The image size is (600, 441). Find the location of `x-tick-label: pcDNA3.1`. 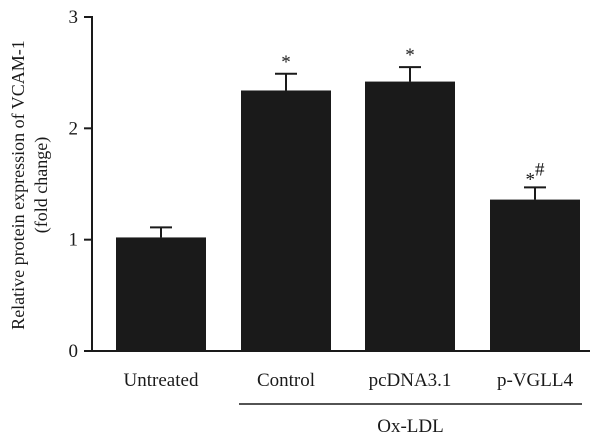

x-tick-label: pcDNA3.1 is located at coordinates (410, 380).